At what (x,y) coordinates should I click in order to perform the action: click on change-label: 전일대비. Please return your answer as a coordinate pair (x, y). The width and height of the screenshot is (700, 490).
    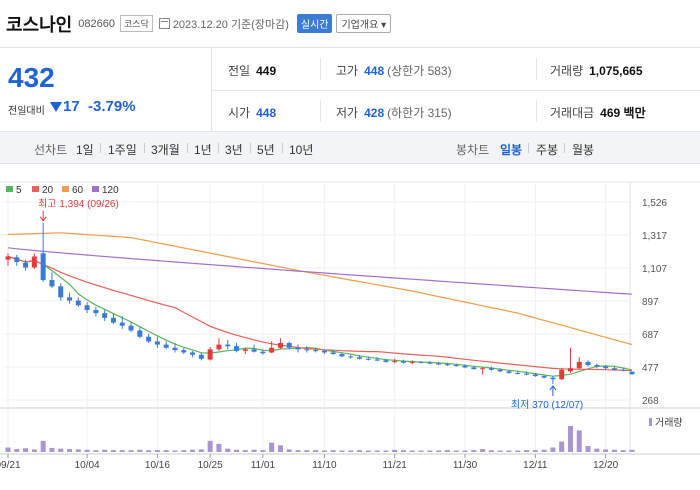
    Looking at the image, I should click on (26, 111).